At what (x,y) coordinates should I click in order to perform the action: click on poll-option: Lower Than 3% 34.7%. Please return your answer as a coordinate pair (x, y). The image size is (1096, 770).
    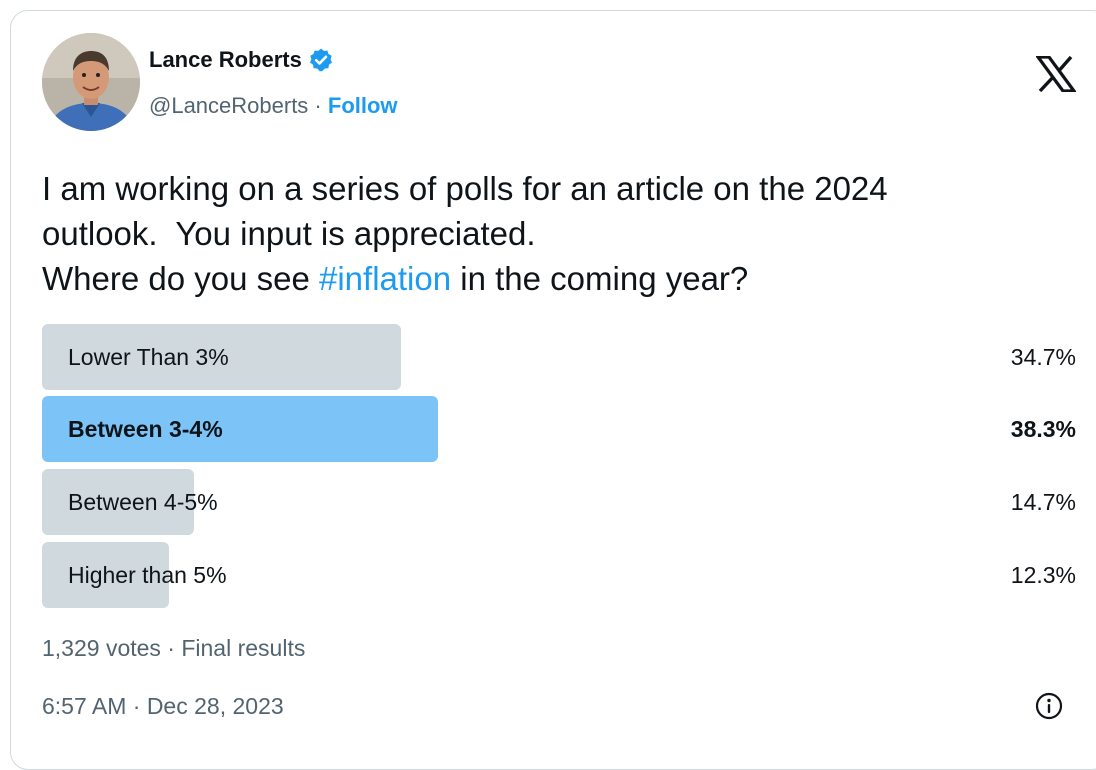
    Looking at the image, I should click on (559, 357).